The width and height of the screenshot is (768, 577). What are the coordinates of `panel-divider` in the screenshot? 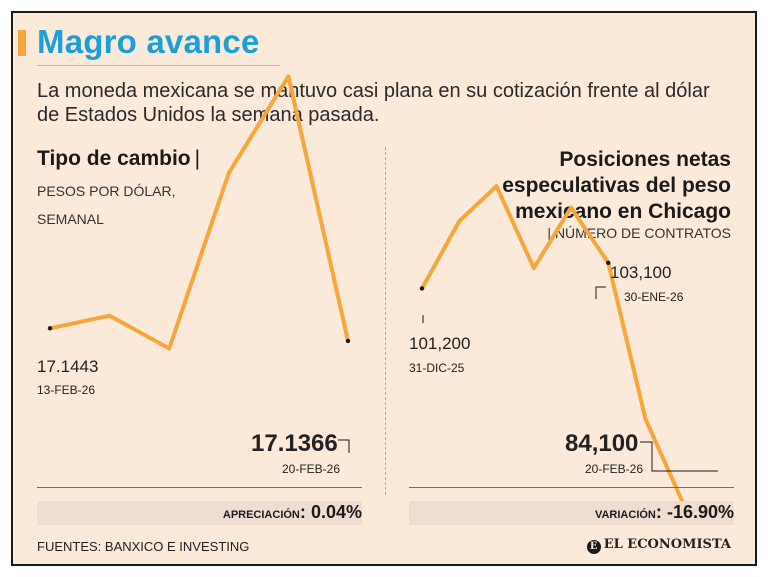 It's located at (385, 321).